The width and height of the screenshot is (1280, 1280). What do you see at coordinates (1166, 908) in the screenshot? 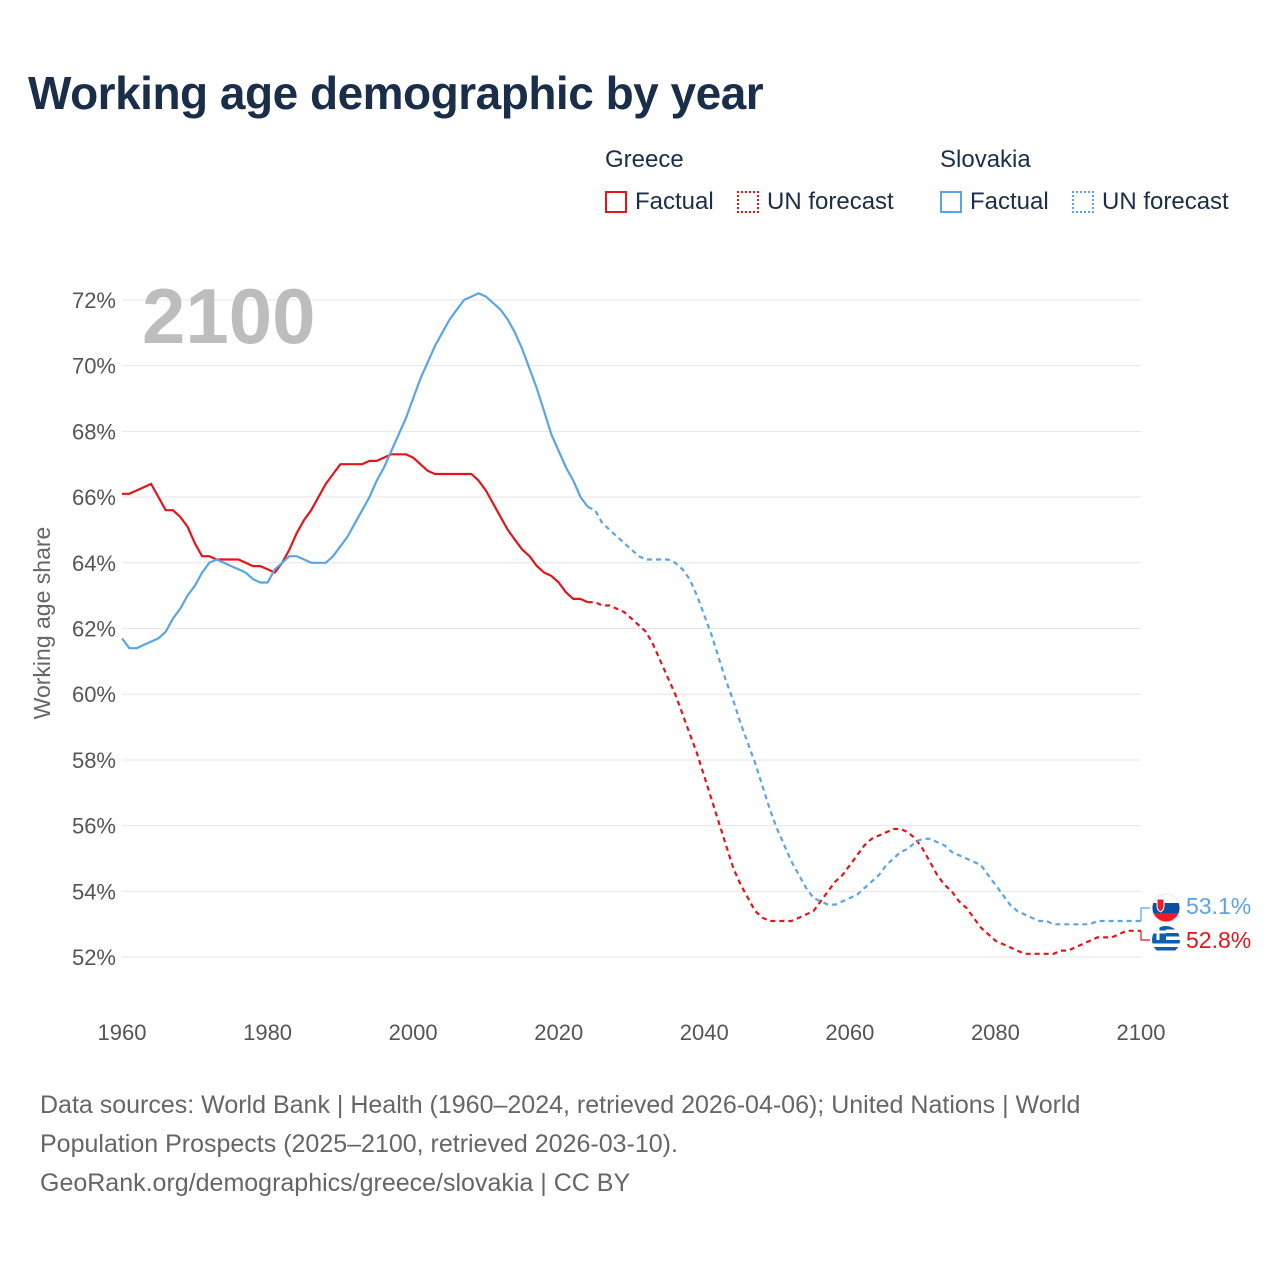
I see `slovakia-flag-icon` at bounding box center [1166, 908].